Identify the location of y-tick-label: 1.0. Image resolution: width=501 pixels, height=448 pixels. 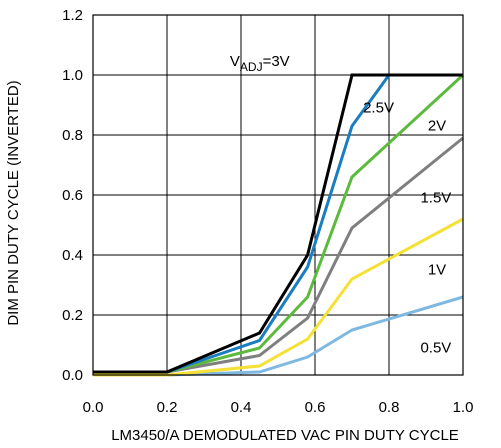
(72, 75).